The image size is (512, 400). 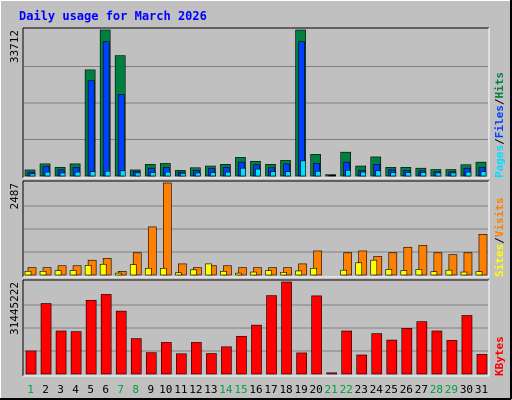 What do you see at coordinates (113, 16) in the screenshot?
I see `chart-title: Daily usage for March 2026` at bounding box center [113, 16].